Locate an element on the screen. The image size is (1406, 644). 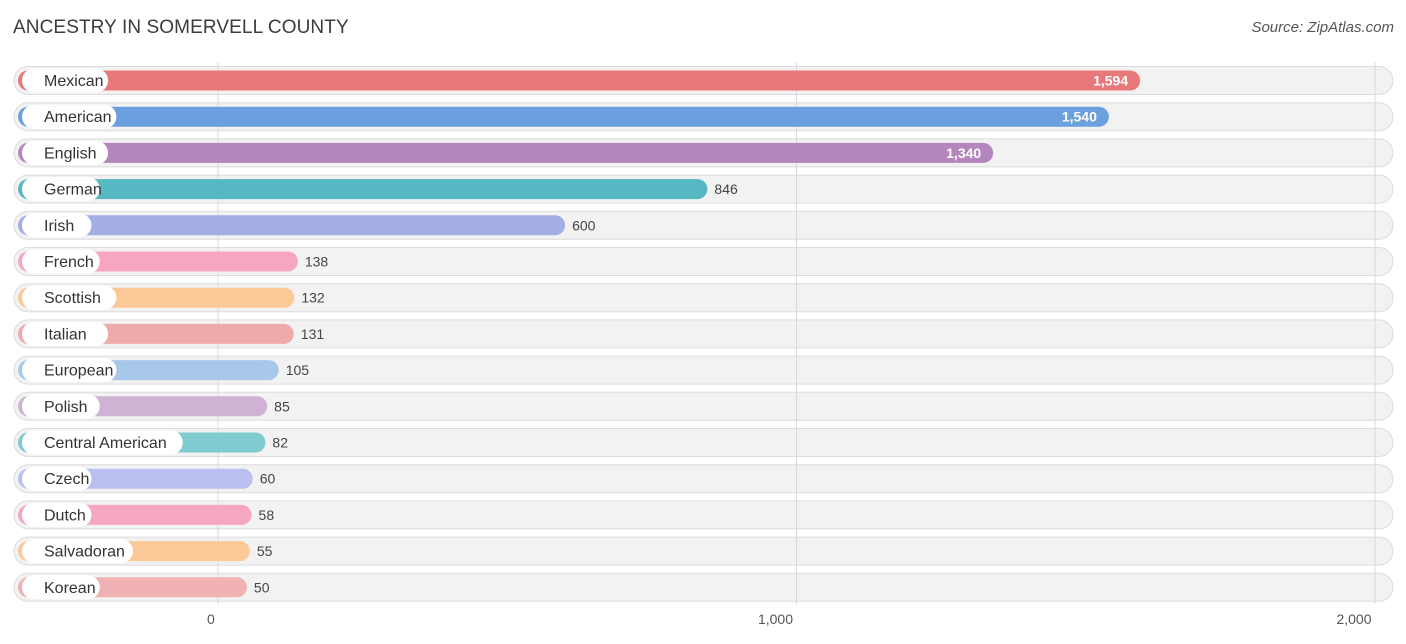
x-axis-ticks: 0 1,000 2,000 is located at coordinates (789, 619).